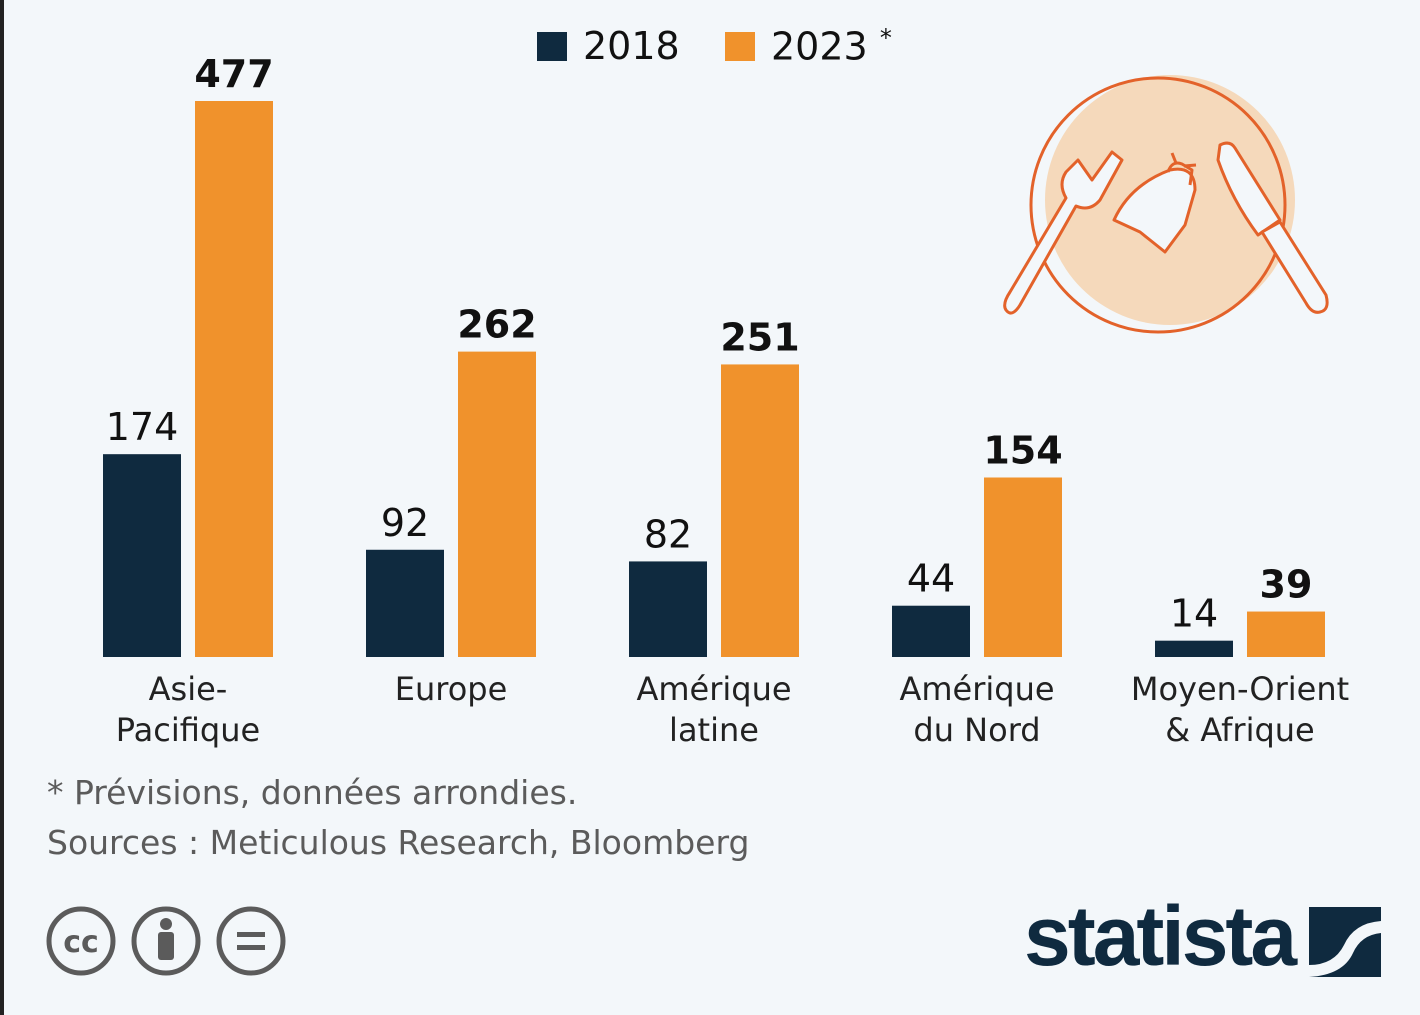 The width and height of the screenshot is (1420, 1015). What do you see at coordinates (188, 689) in the screenshot?
I see `category-label-0: Asie-` at bounding box center [188, 689].